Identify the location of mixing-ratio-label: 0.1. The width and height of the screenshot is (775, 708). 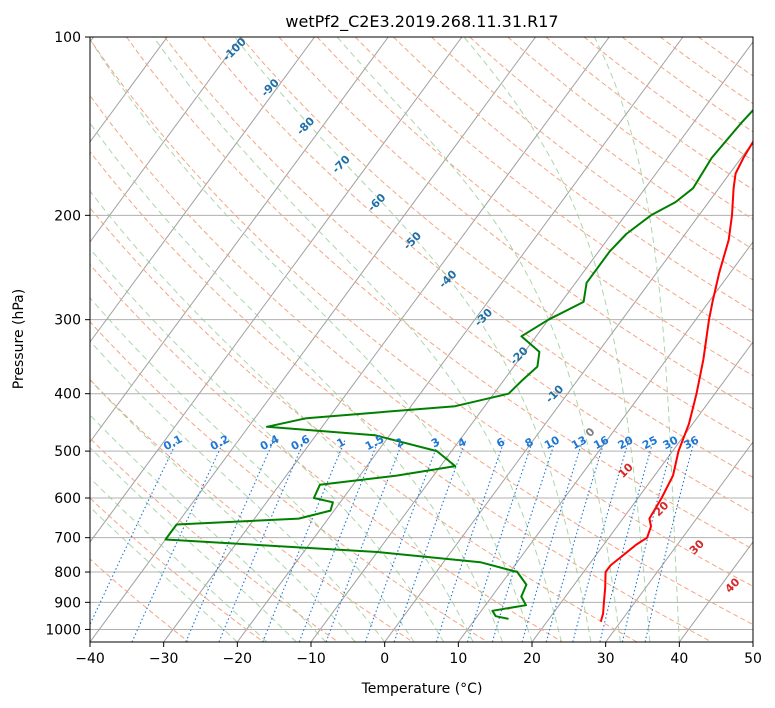
(172, 442).